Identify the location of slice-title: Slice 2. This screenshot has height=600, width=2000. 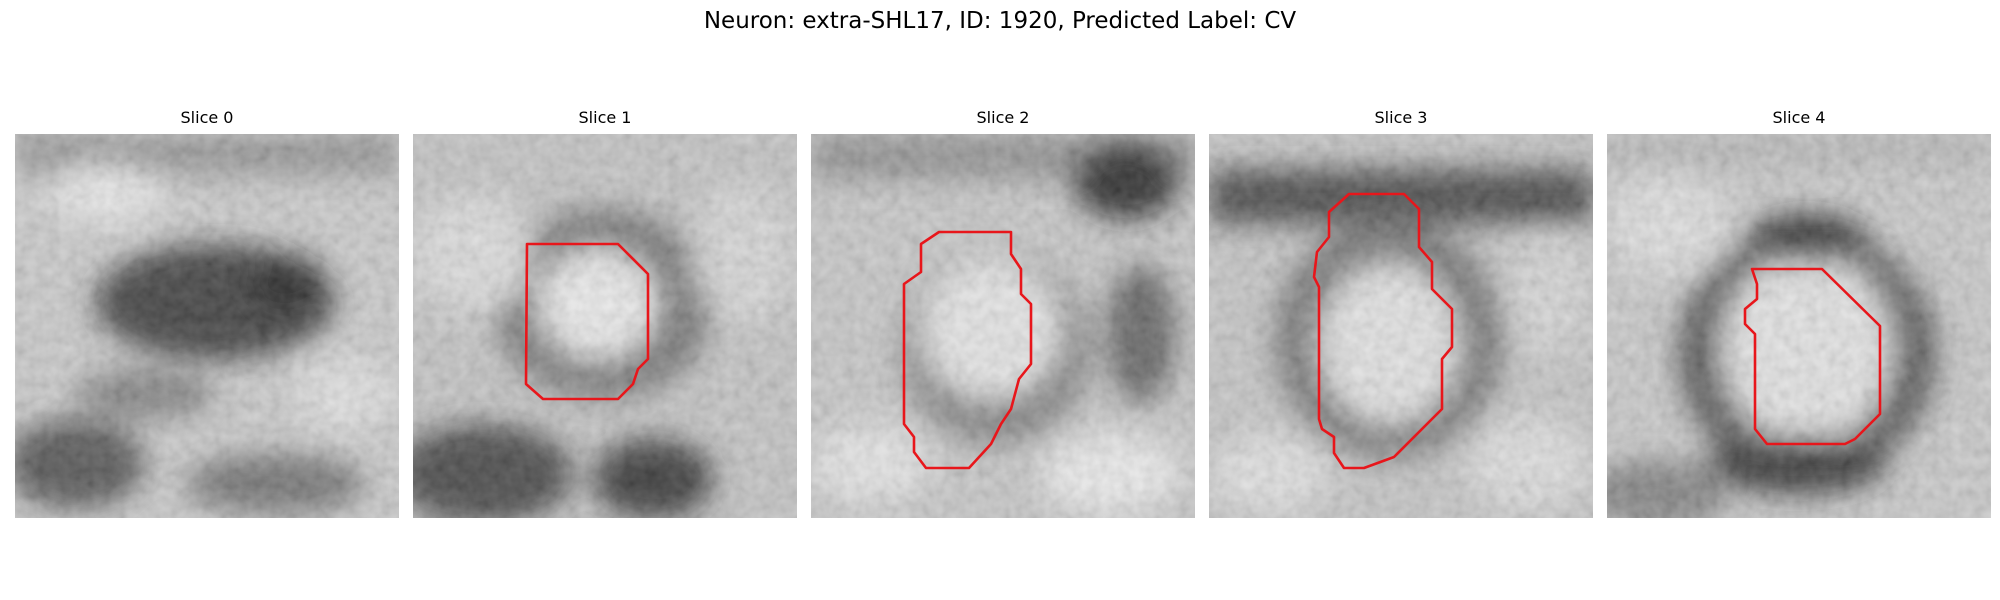
(1003, 117).